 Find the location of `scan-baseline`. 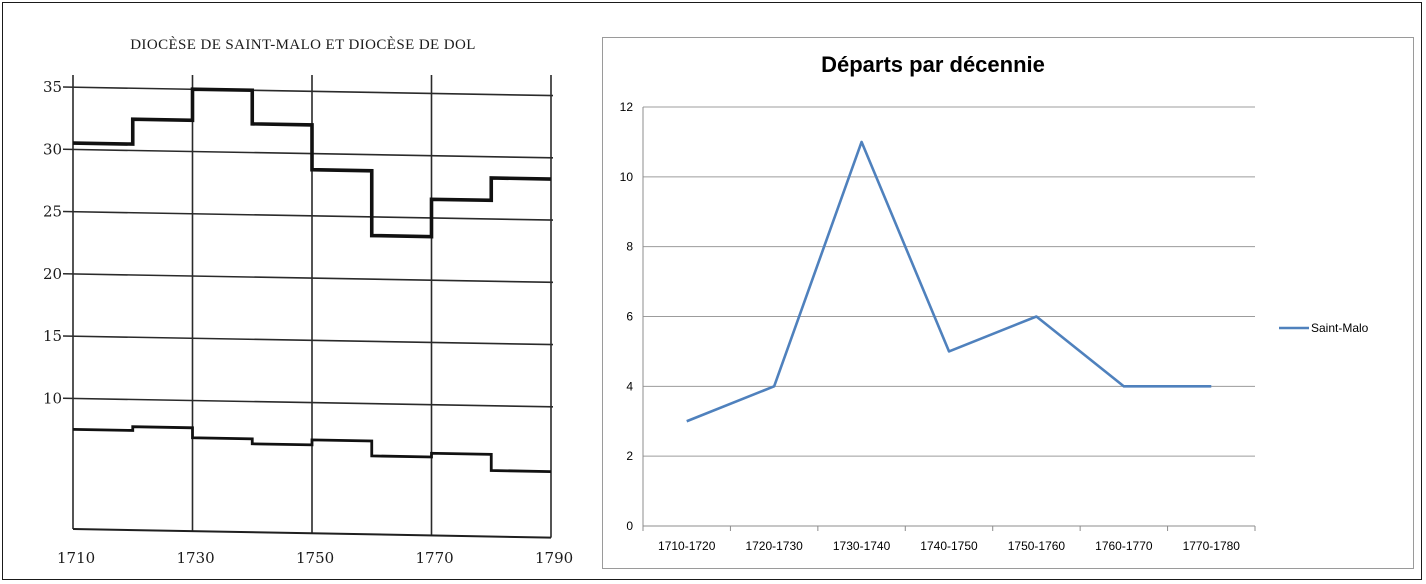

scan-baseline is located at coordinates (312, 533).